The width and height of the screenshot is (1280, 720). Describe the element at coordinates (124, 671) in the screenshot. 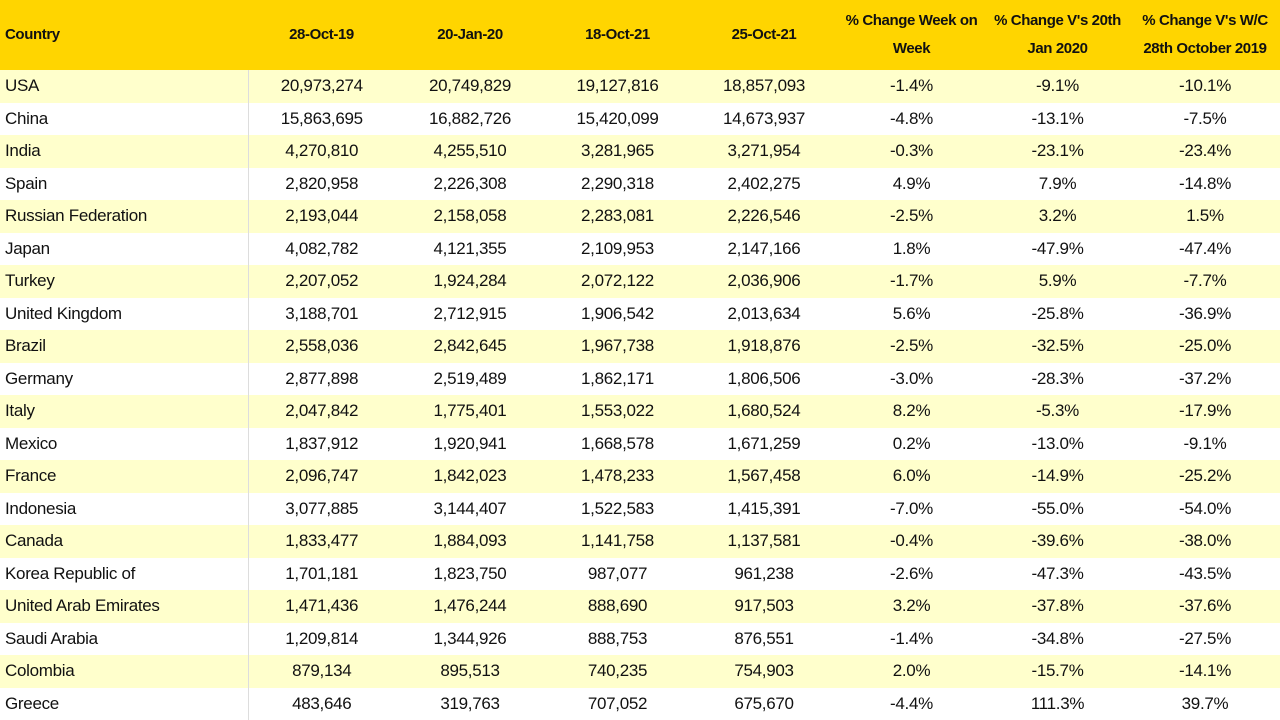

I see `country-cell: Colombia` at that location.